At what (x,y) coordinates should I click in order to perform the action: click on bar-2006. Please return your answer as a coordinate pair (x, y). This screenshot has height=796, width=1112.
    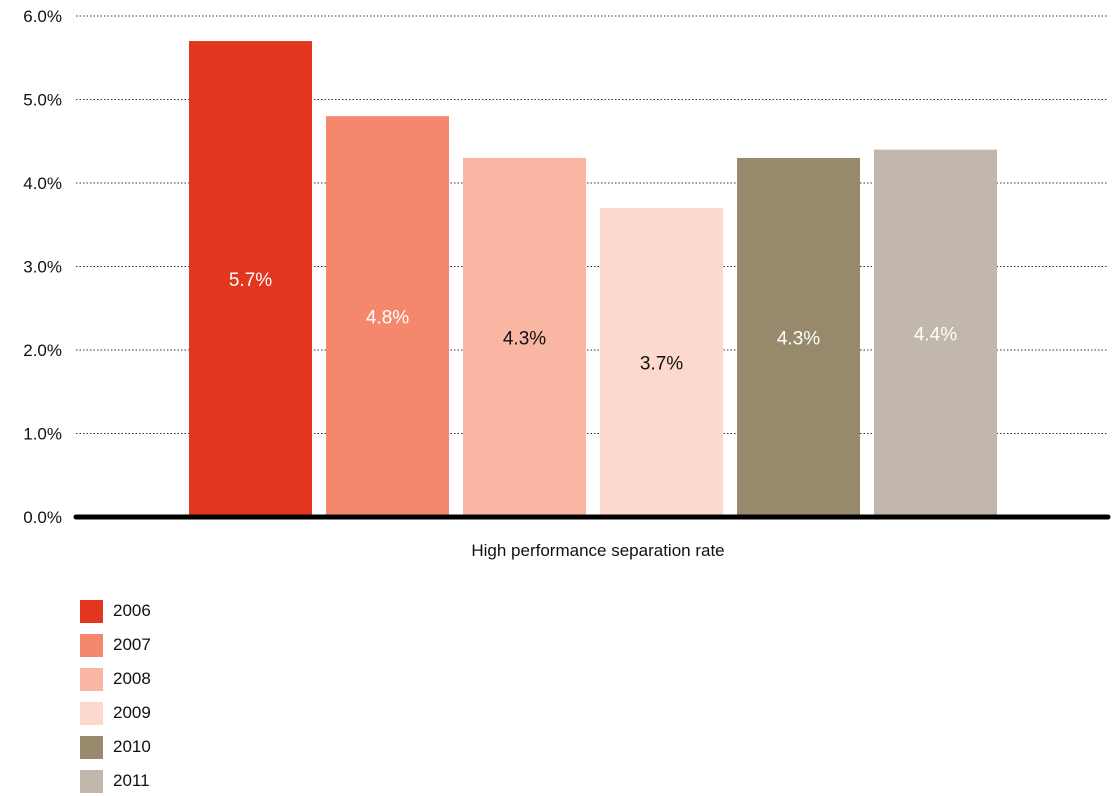
    Looking at the image, I should click on (250, 279).